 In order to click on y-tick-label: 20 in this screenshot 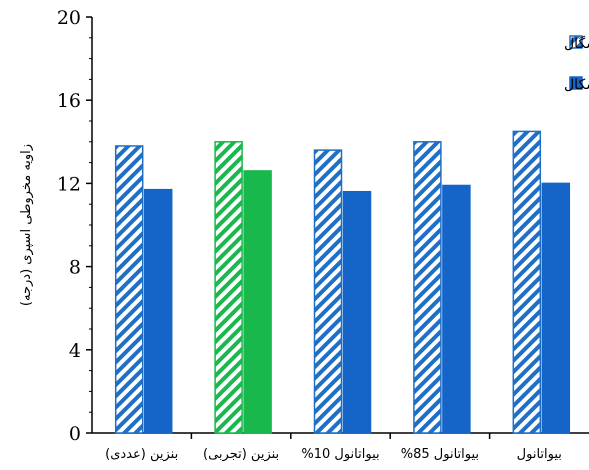, I will do `click(69, 18)`.